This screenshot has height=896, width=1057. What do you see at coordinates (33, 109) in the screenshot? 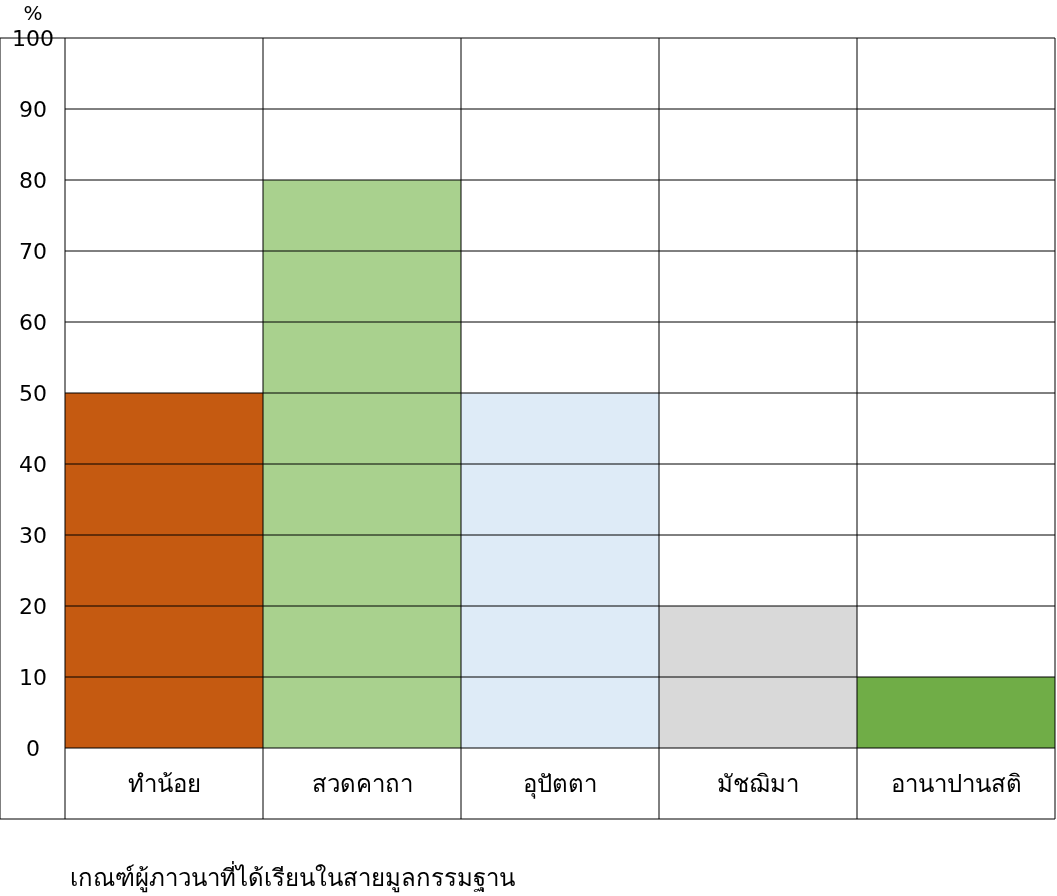
I see `y-tick-label: 90` at bounding box center [33, 109].